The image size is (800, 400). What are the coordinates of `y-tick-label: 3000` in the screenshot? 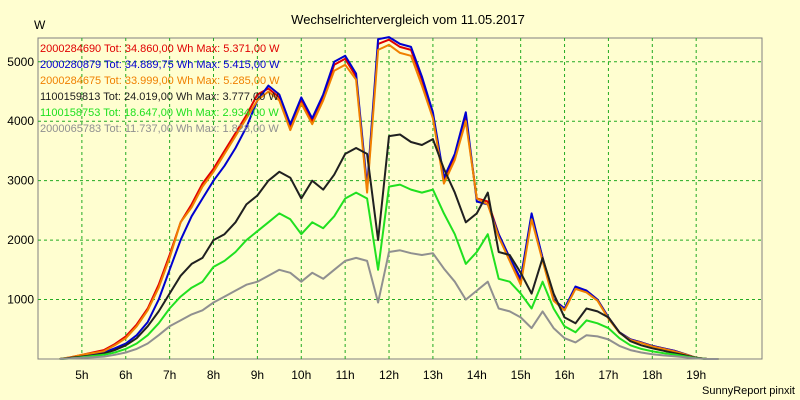 It's located at (20, 181).